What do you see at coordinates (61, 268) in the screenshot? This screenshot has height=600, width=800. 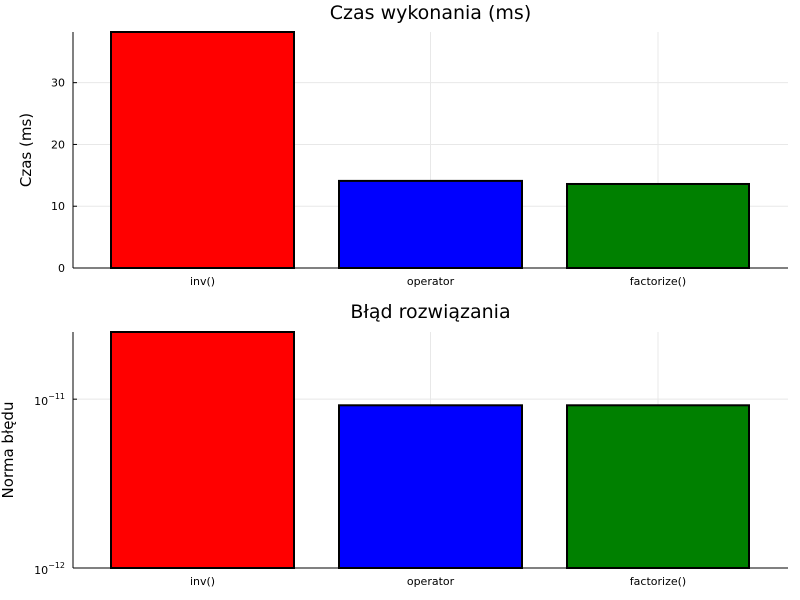 I see `execution-time-y-tick-label: 0` at bounding box center [61, 268].